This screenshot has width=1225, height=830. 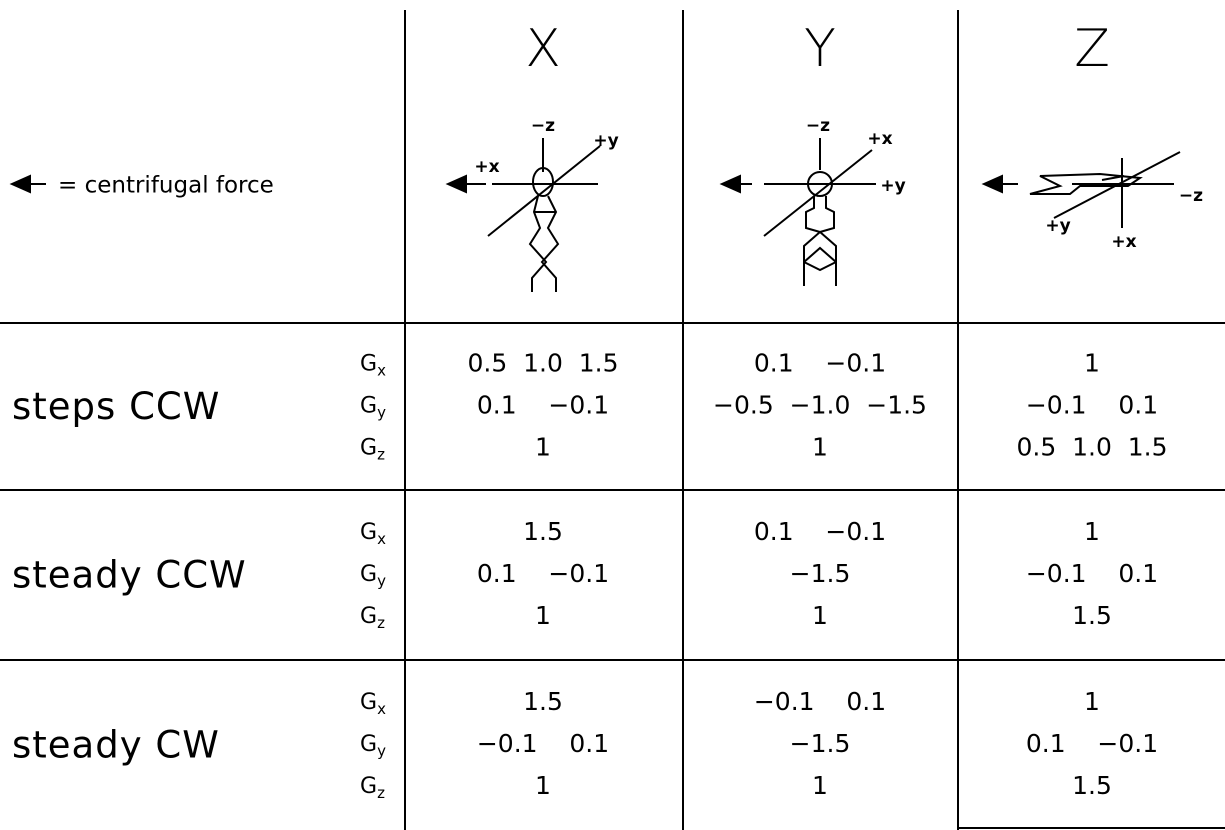 What do you see at coordinates (116, 406) in the screenshot?
I see `row-label: steps CCW` at bounding box center [116, 406].